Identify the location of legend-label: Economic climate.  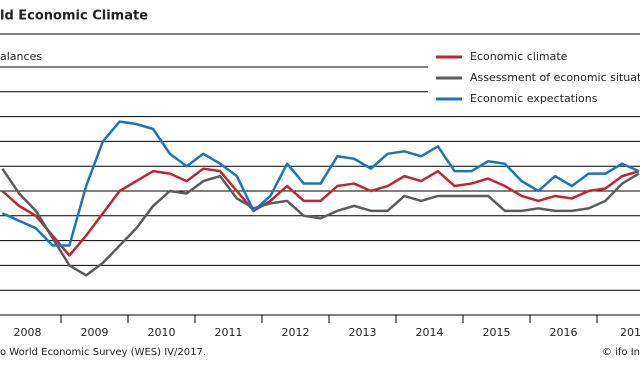
(519, 56).